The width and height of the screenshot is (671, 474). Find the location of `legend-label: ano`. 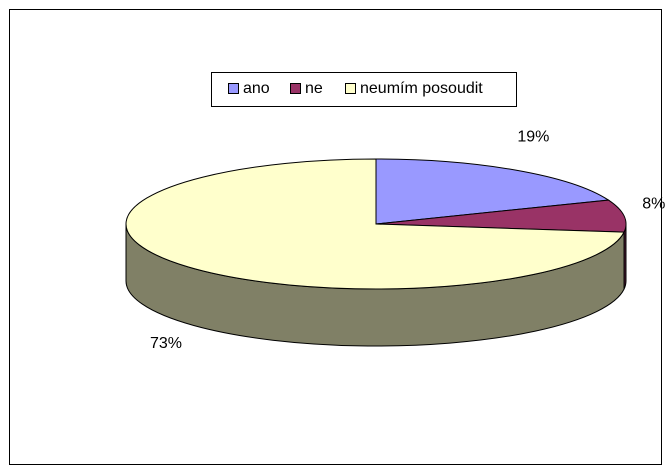

legend-label: ano is located at coordinates (256, 88).